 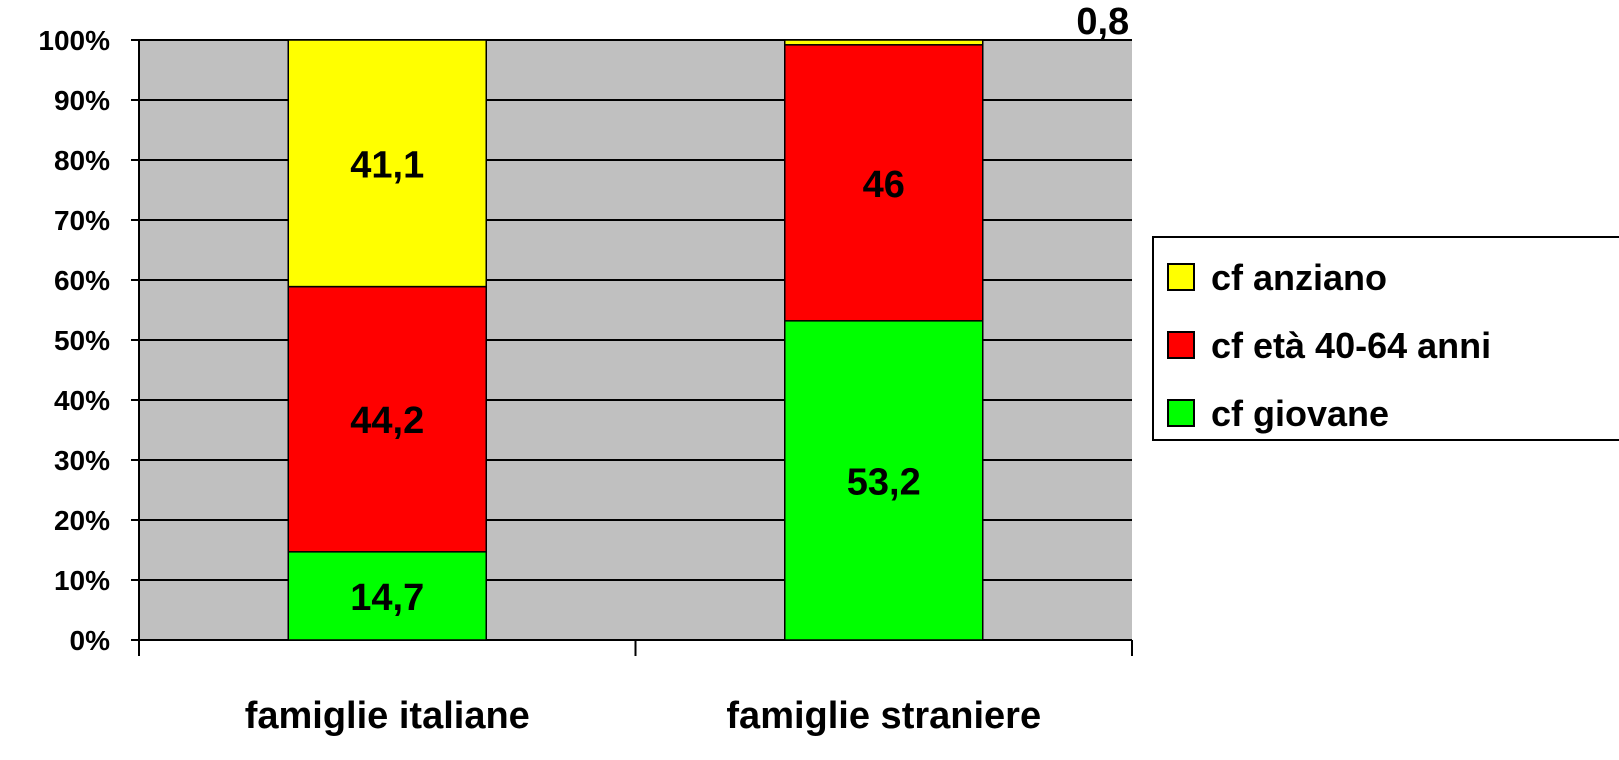 What do you see at coordinates (82, 520) in the screenshot?
I see `y-tick-label: 20%` at bounding box center [82, 520].